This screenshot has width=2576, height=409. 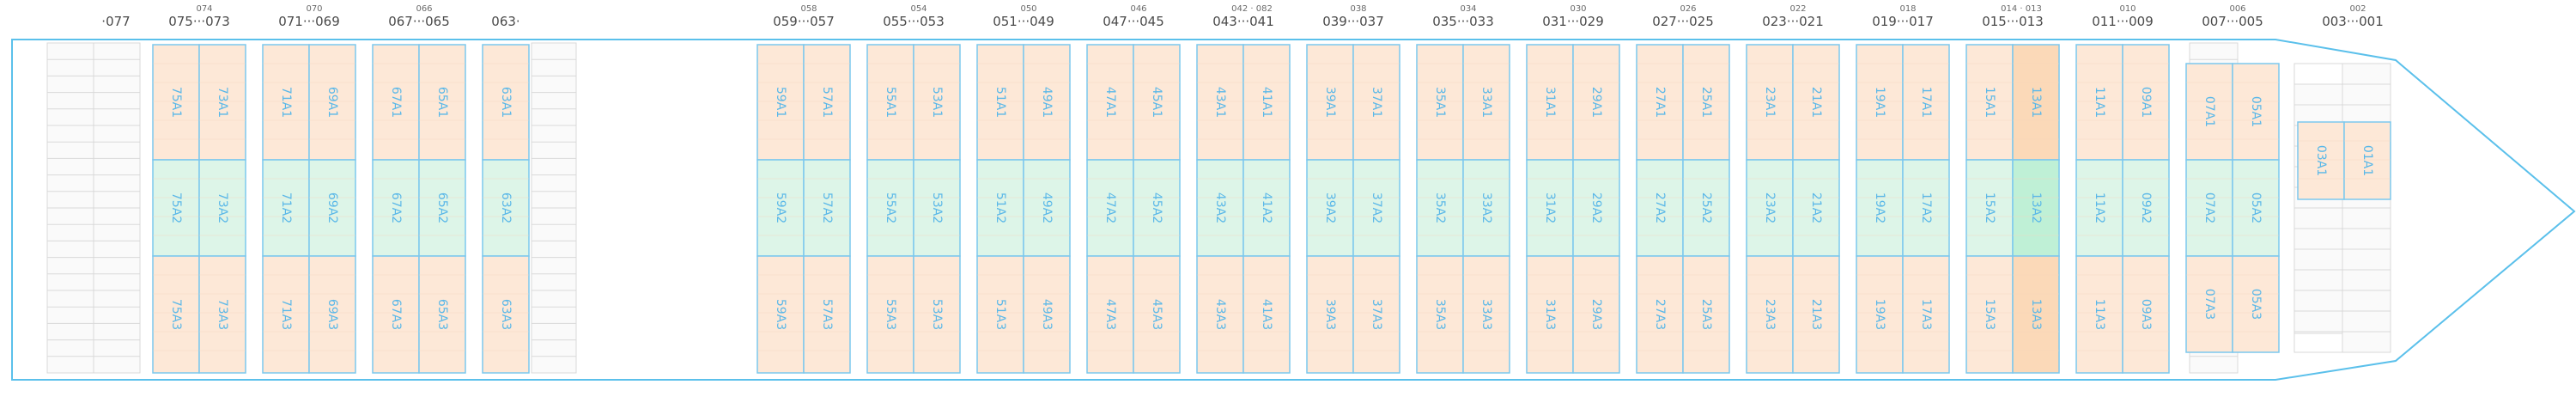 What do you see at coordinates (1880, 314) in the screenshot?
I see `slot-19A3: 19A3` at bounding box center [1880, 314].